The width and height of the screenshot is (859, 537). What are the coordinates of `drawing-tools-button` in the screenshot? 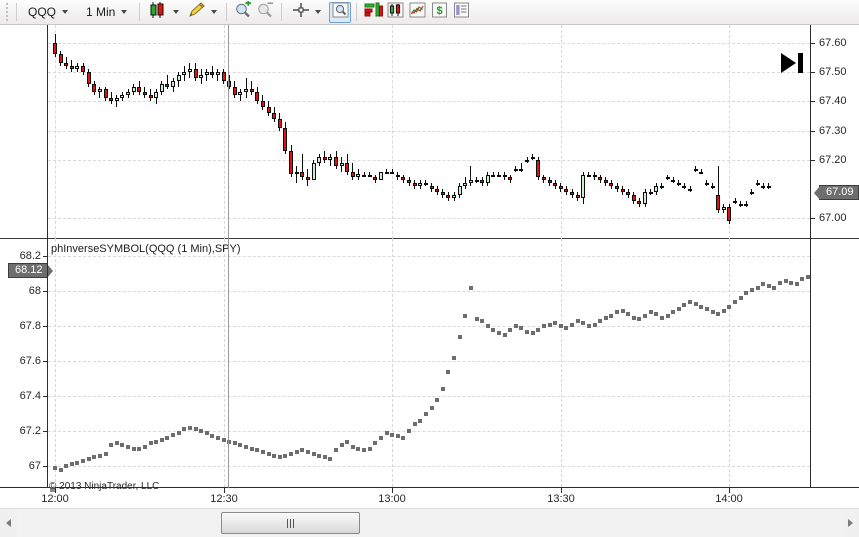 It's located at (202, 12).